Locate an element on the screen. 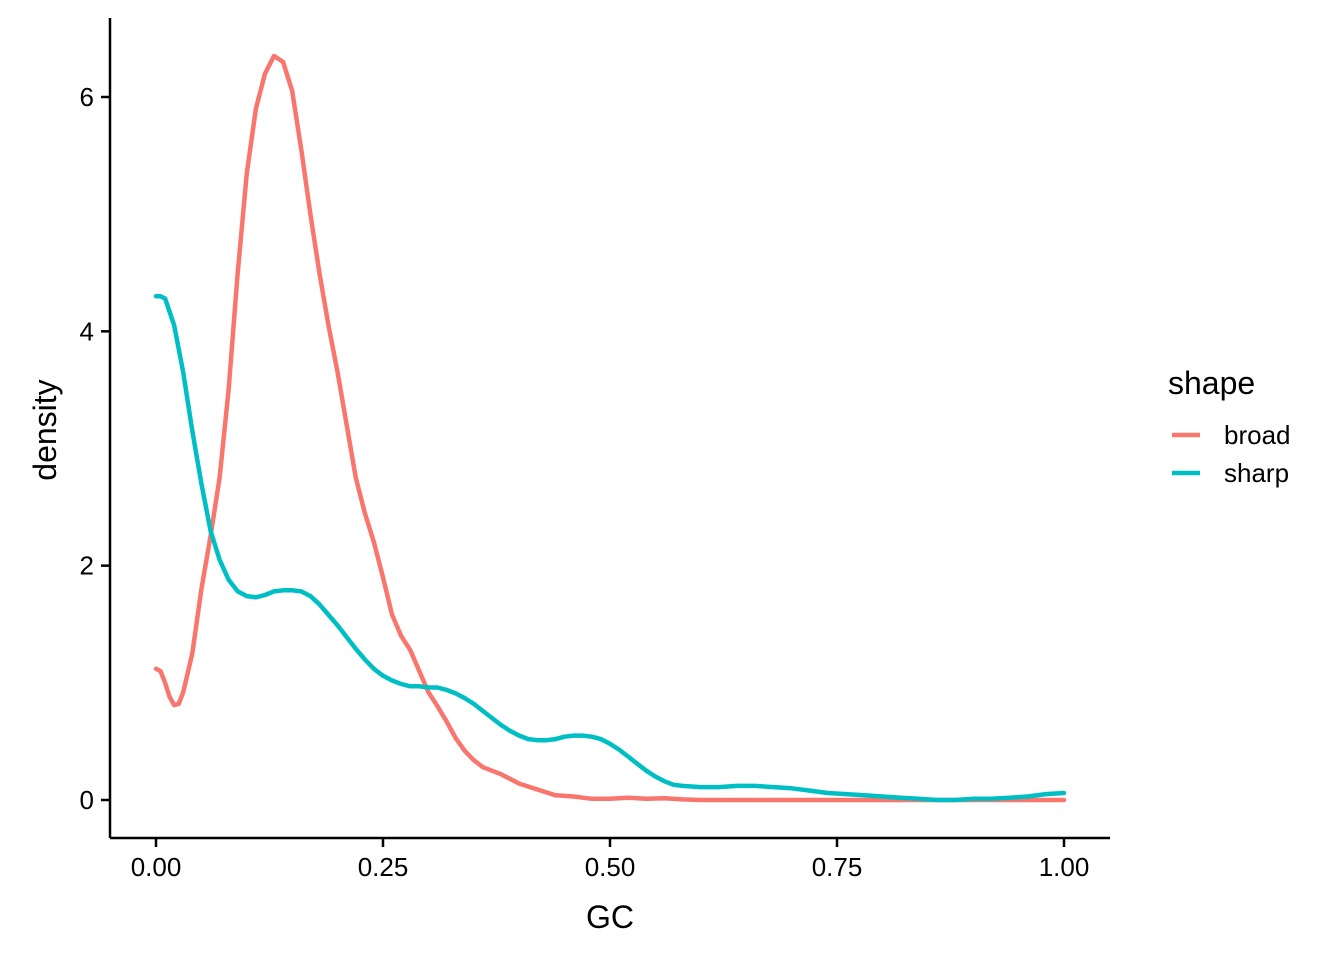  legend-label-broad: broad is located at coordinates (1257, 435).